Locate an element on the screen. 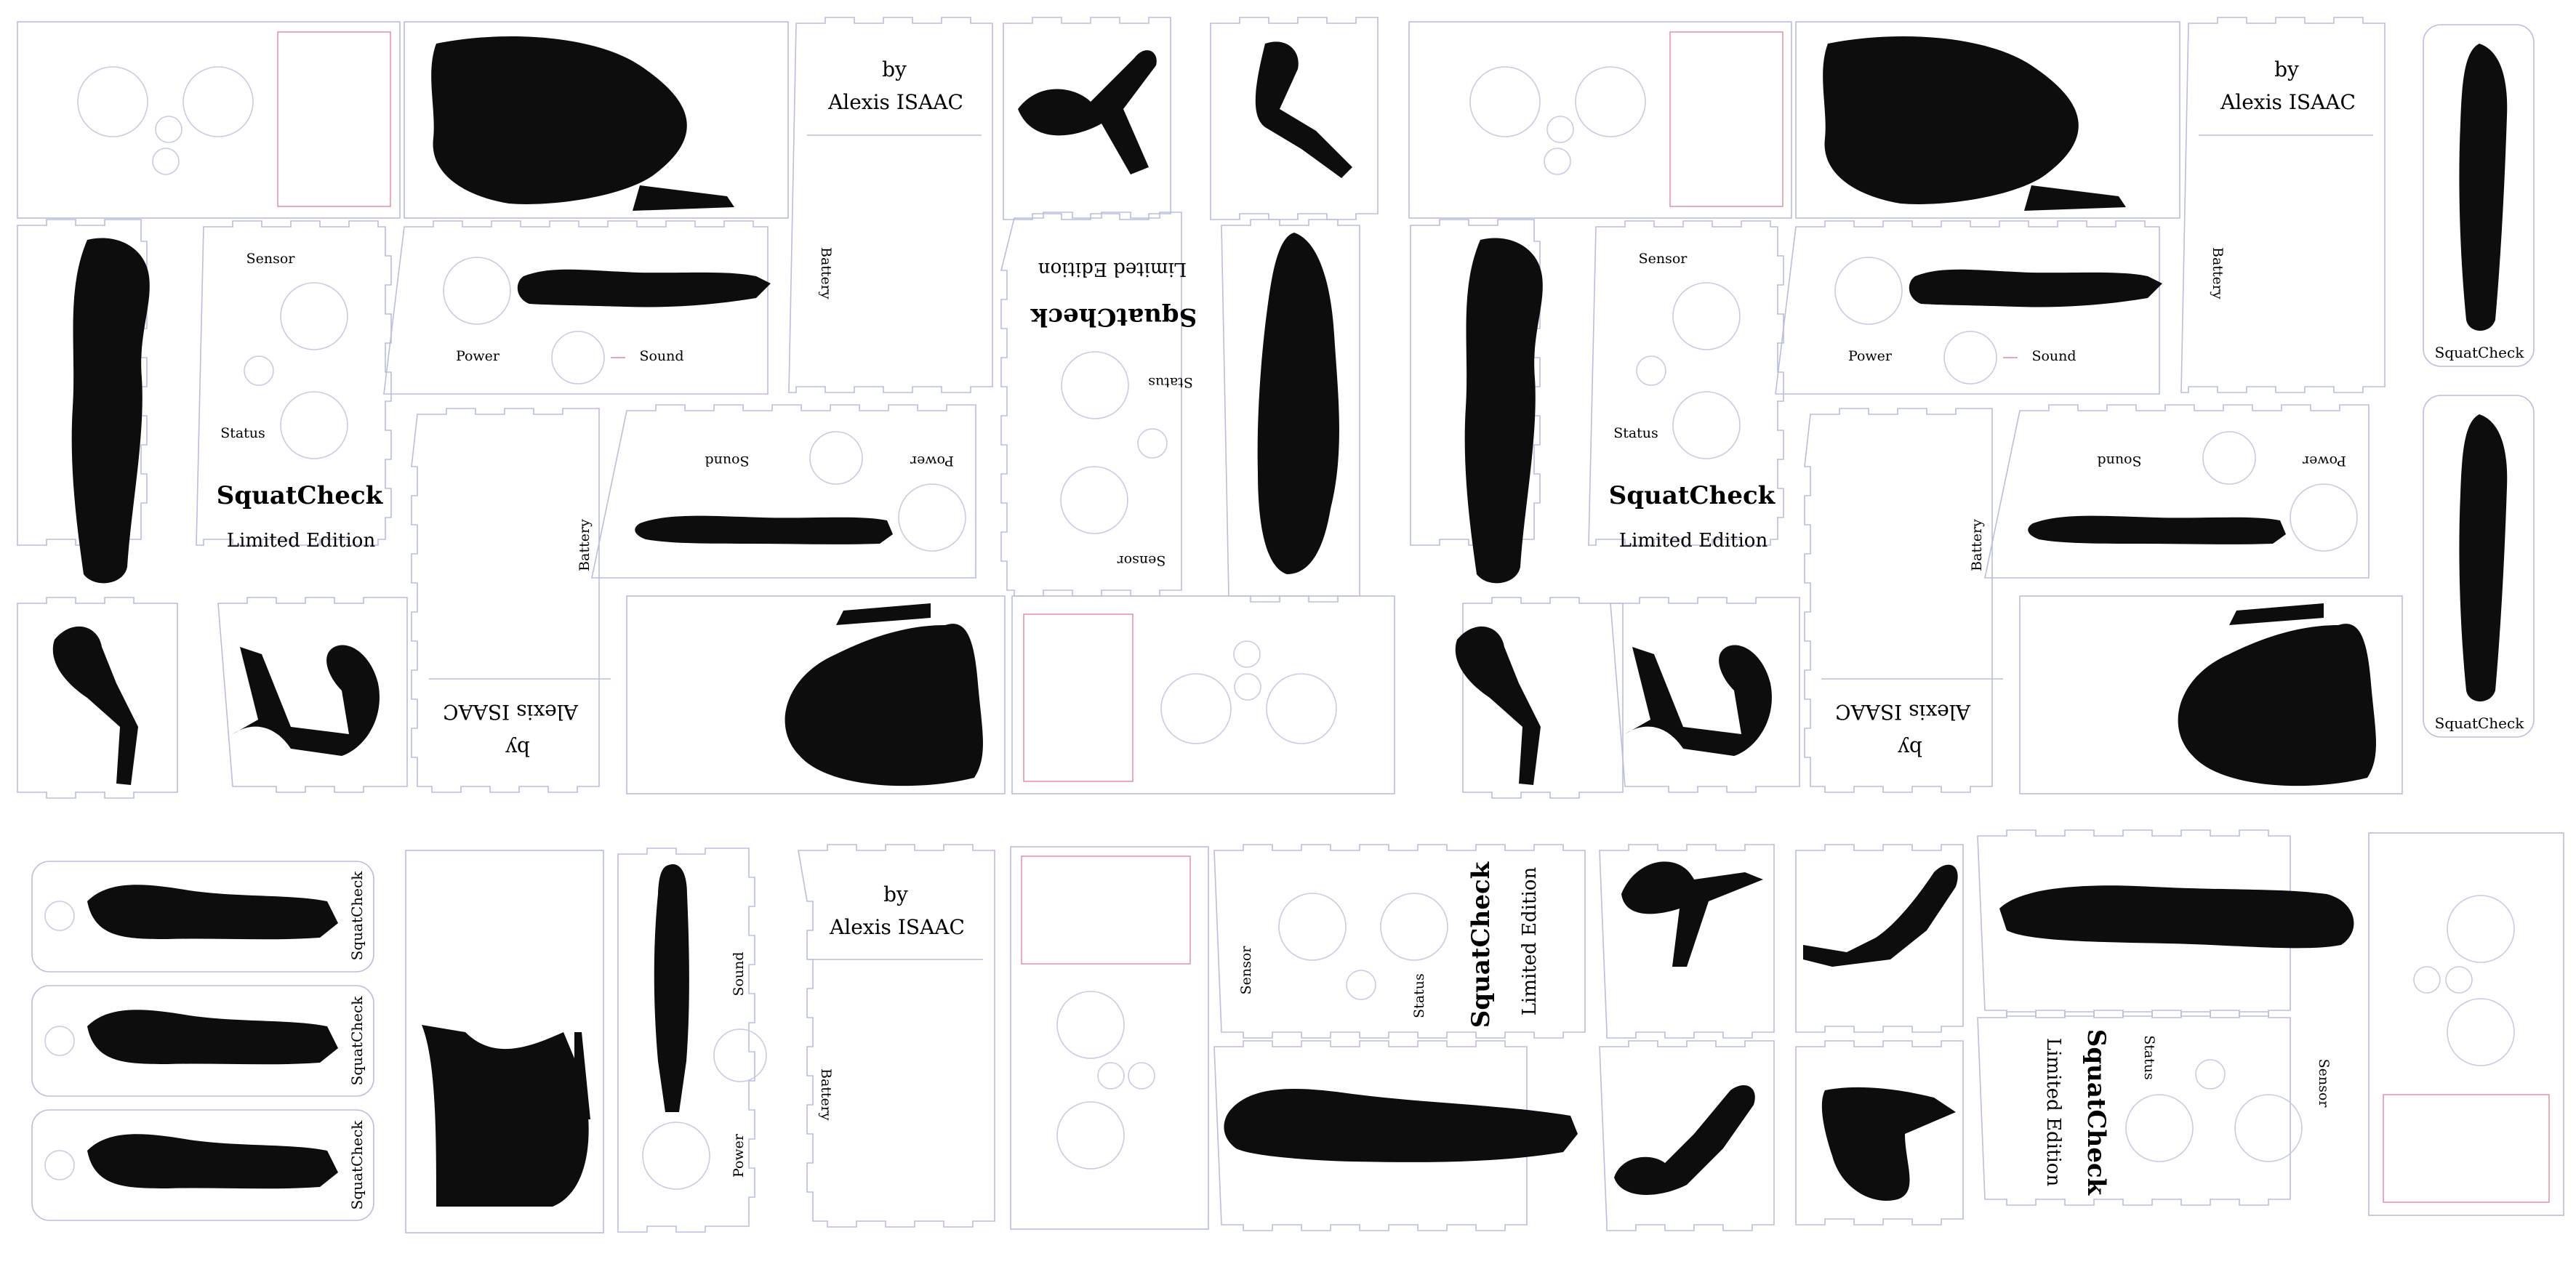  sensor-label-d: Sensor is located at coordinates (2324, 1083).